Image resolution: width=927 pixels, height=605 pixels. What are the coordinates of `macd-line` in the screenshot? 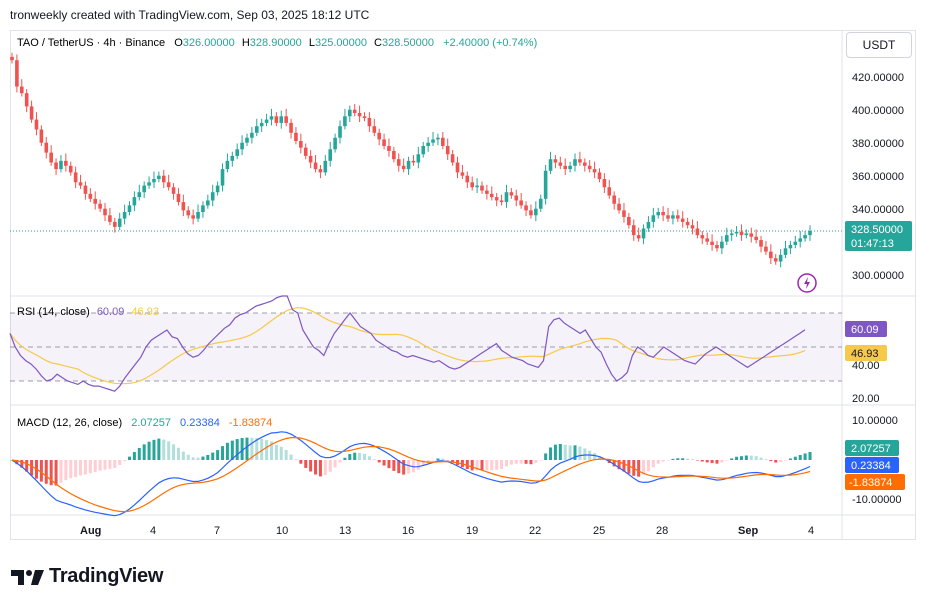 It's located at (411, 474).